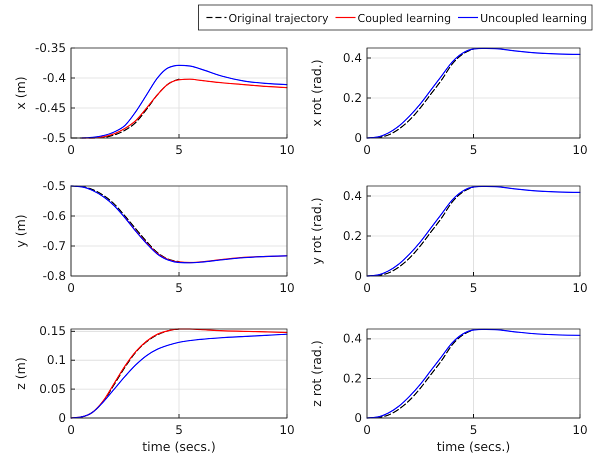 This screenshot has height=461, width=597. What do you see at coordinates (316, 93) in the screenshot?
I see `y-axis-title: x rot (rad.)` at bounding box center [316, 93].